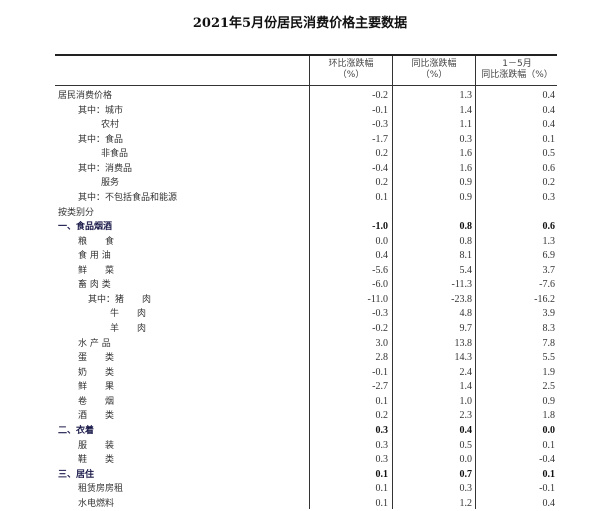 This screenshot has height=511, width=600. I want to click on row-label: 服 装, so click(96, 445).